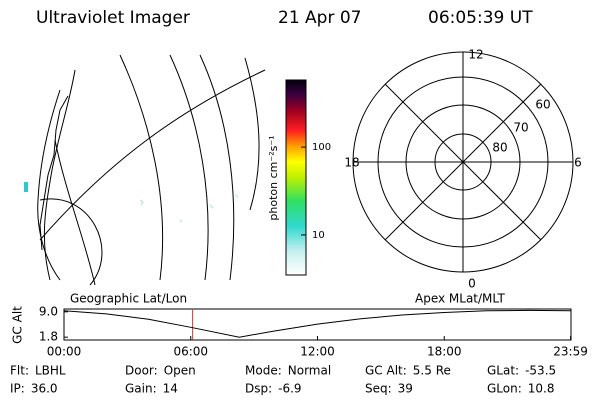 The image size is (600, 400). I want to click on footer-value: 39, so click(405, 389).